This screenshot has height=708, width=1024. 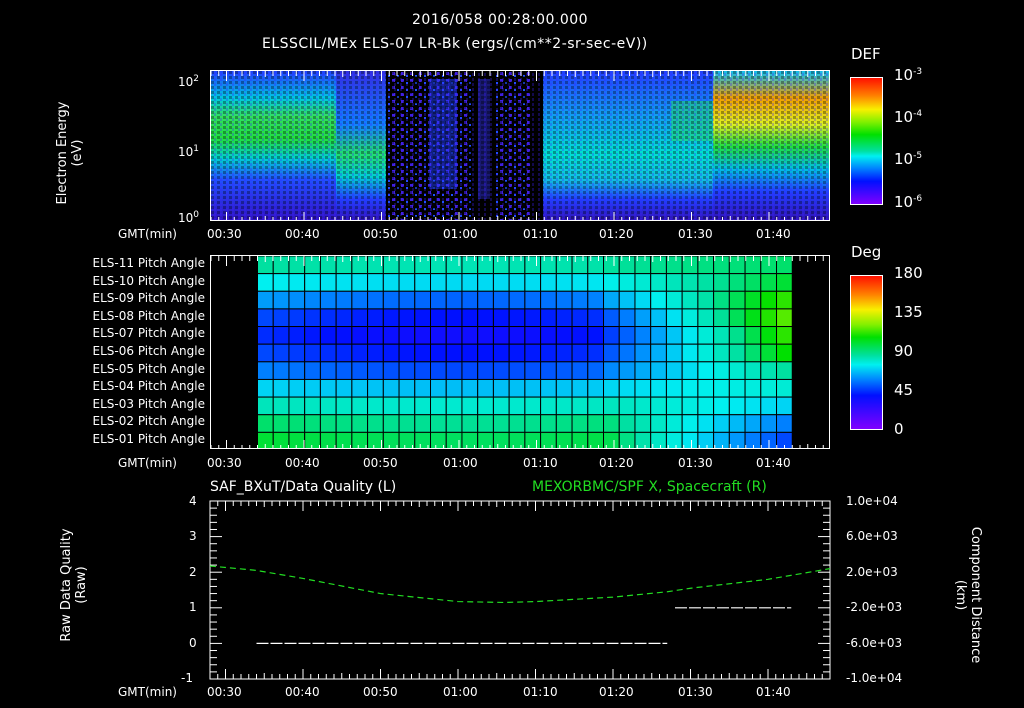 I want to click on panel1-xtick: 01:10, so click(x=540, y=234).